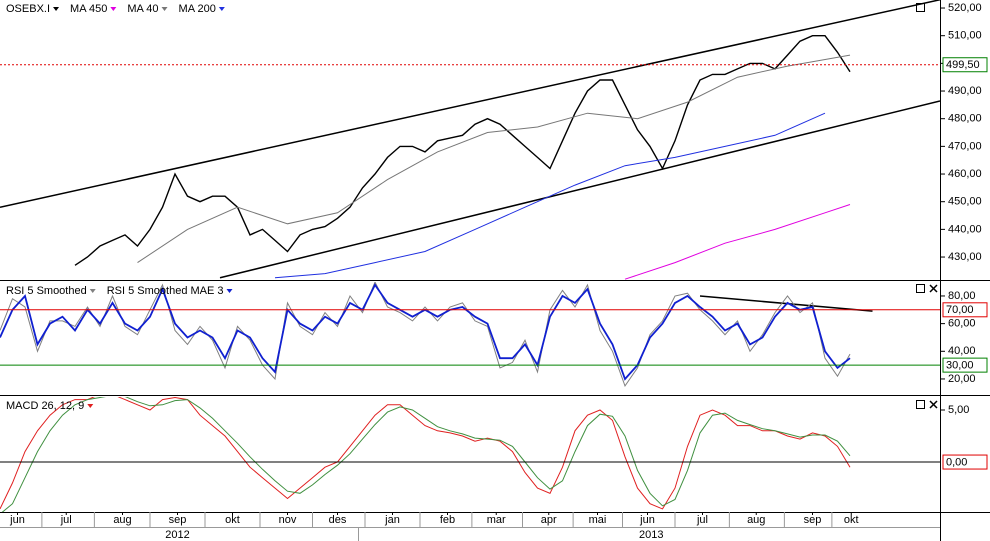 The height and width of the screenshot is (541, 990). What do you see at coordinates (965, 119) in the screenshot?
I see `y-tick-label: 480,00` at bounding box center [965, 119].